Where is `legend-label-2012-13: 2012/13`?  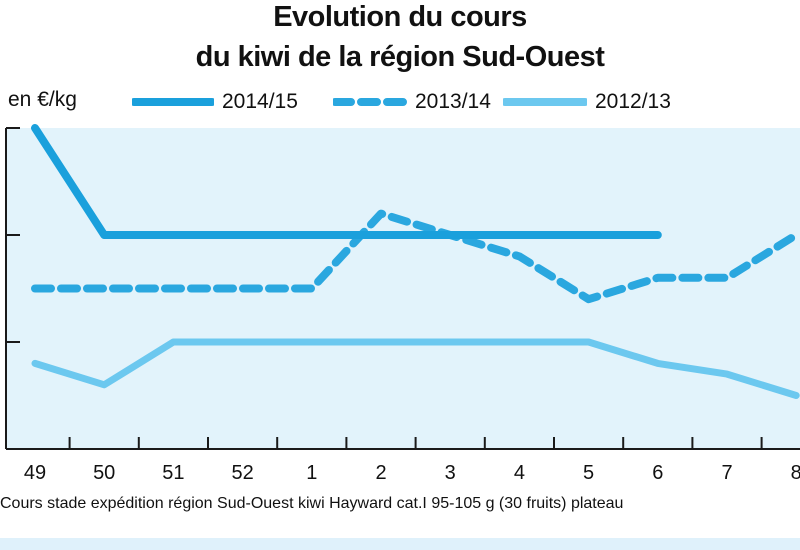 legend-label-2012-13: 2012/13 is located at coordinates (633, 101).